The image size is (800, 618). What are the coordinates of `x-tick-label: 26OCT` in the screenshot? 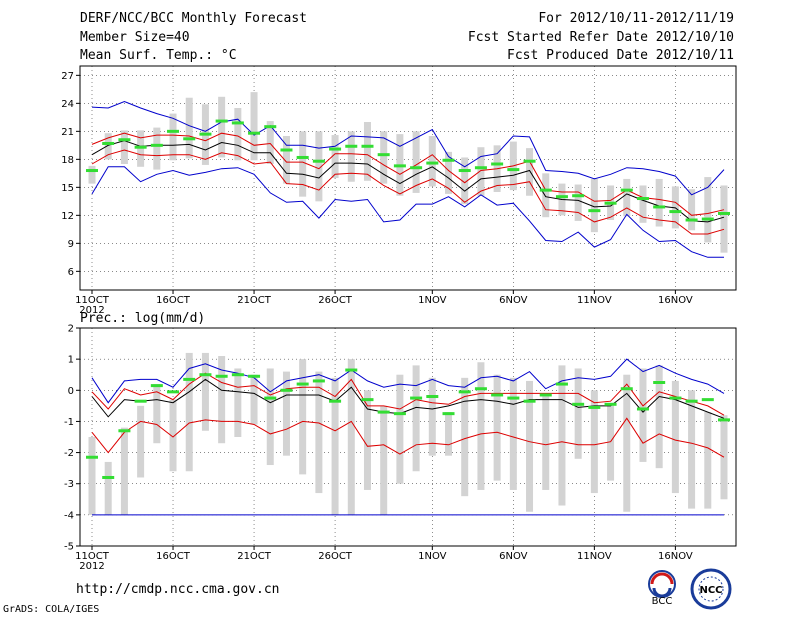 It's located at (335, 300).